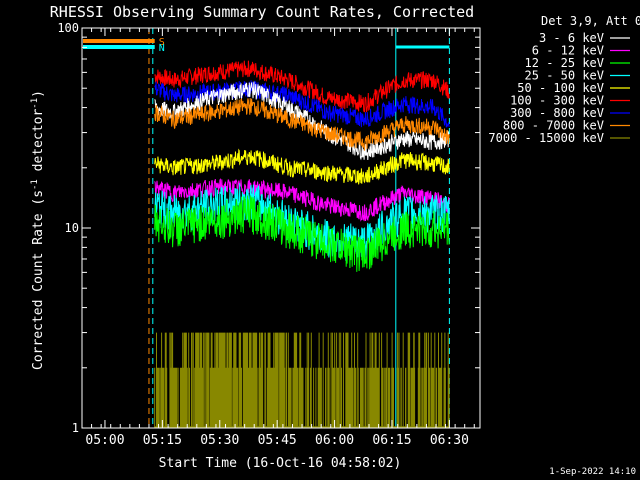 This screenshot has height=480, width=640. What do you see at coordinates (557, 101) in the screenshot?
I see `legend-label: 100 - 300 keV` at bounding box center [557, 101].